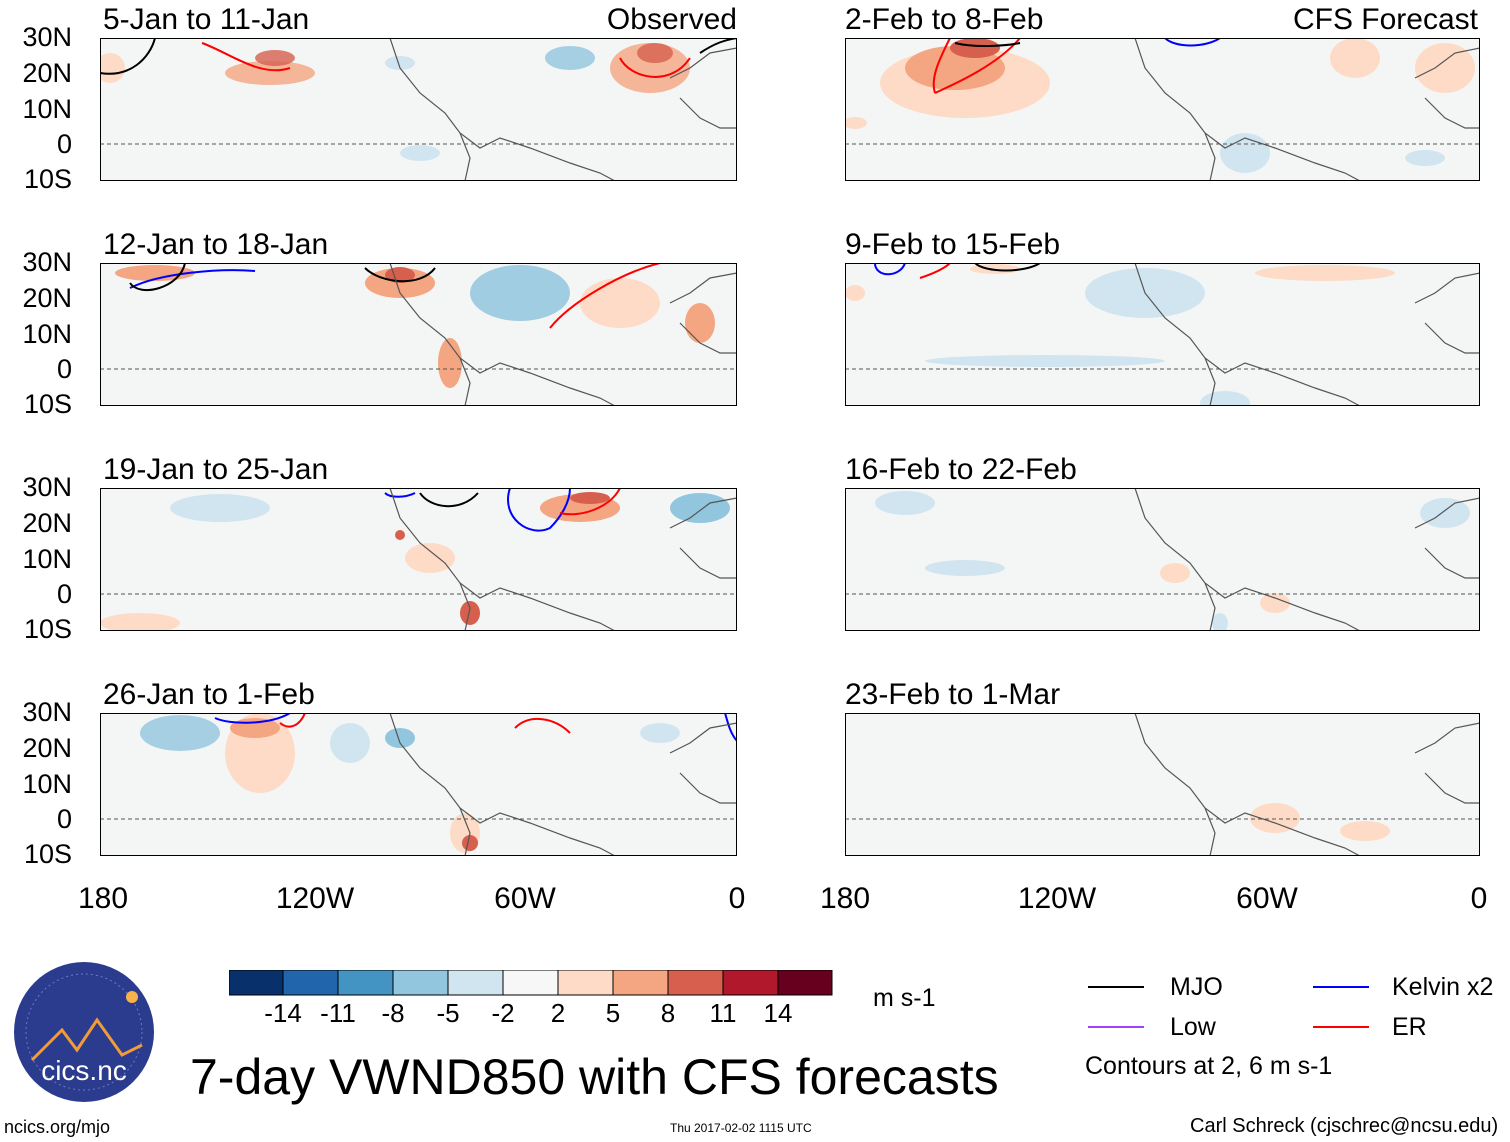 This screenshot has width=1510, height=1142. I want to click on footer-timestamp: Thu 2017-02-02 1115 UTC, so click(741, 1128).